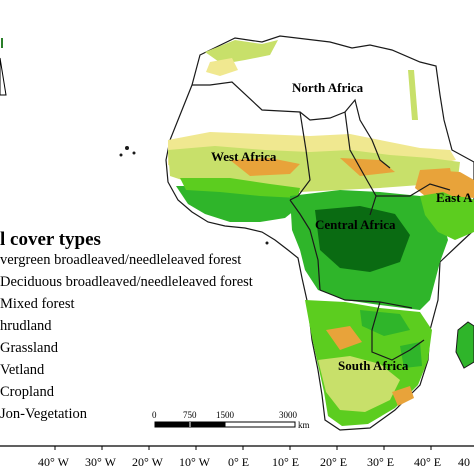  I want to click on southern-forest-patches, so click(391, 339).